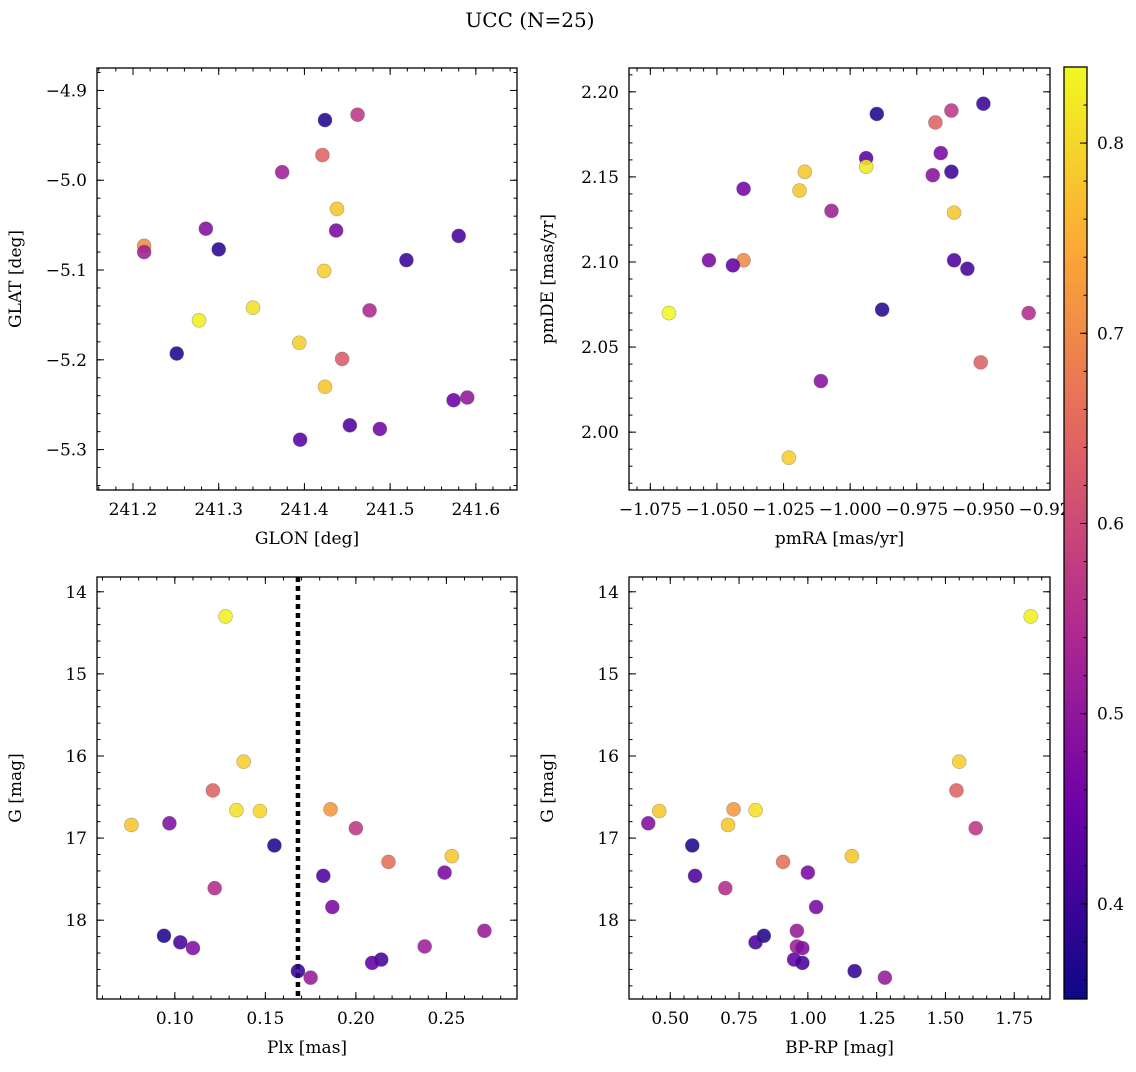 Image resolution: width=1136 pixels, height=1072 pixels. Describe the element at coordinates (946, 1019) in the screenshot. I see `x-tick-label: 1.50` at that location.